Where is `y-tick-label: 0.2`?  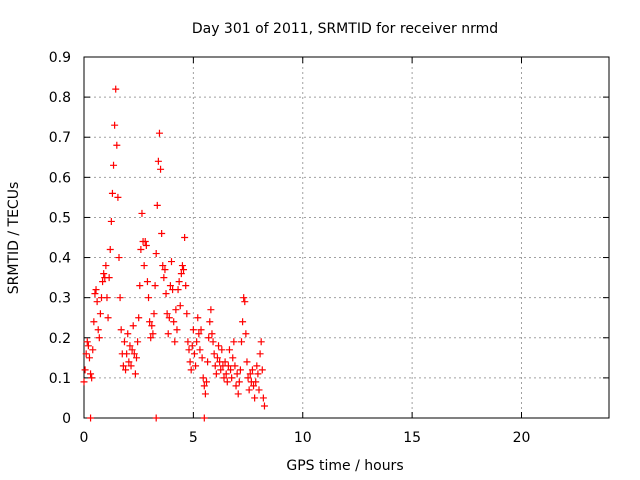 y-tick-label: 0.2 is located at coordinates (60, 339).